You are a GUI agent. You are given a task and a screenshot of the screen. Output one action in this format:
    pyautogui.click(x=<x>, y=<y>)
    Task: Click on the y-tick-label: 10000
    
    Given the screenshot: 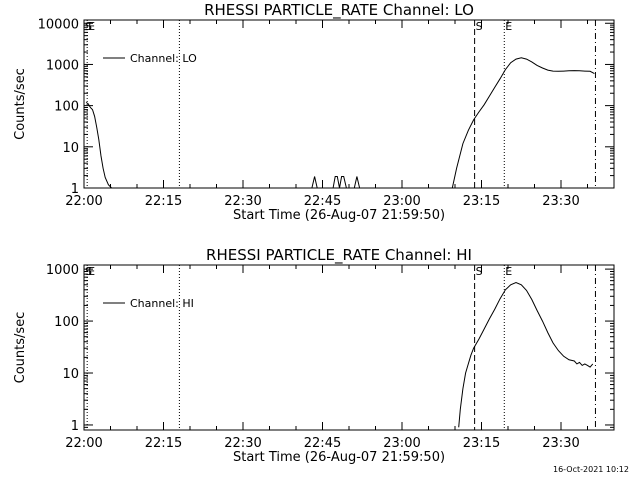 What is the action you would take?
    pyautogui.click(x=58, y=24)
    